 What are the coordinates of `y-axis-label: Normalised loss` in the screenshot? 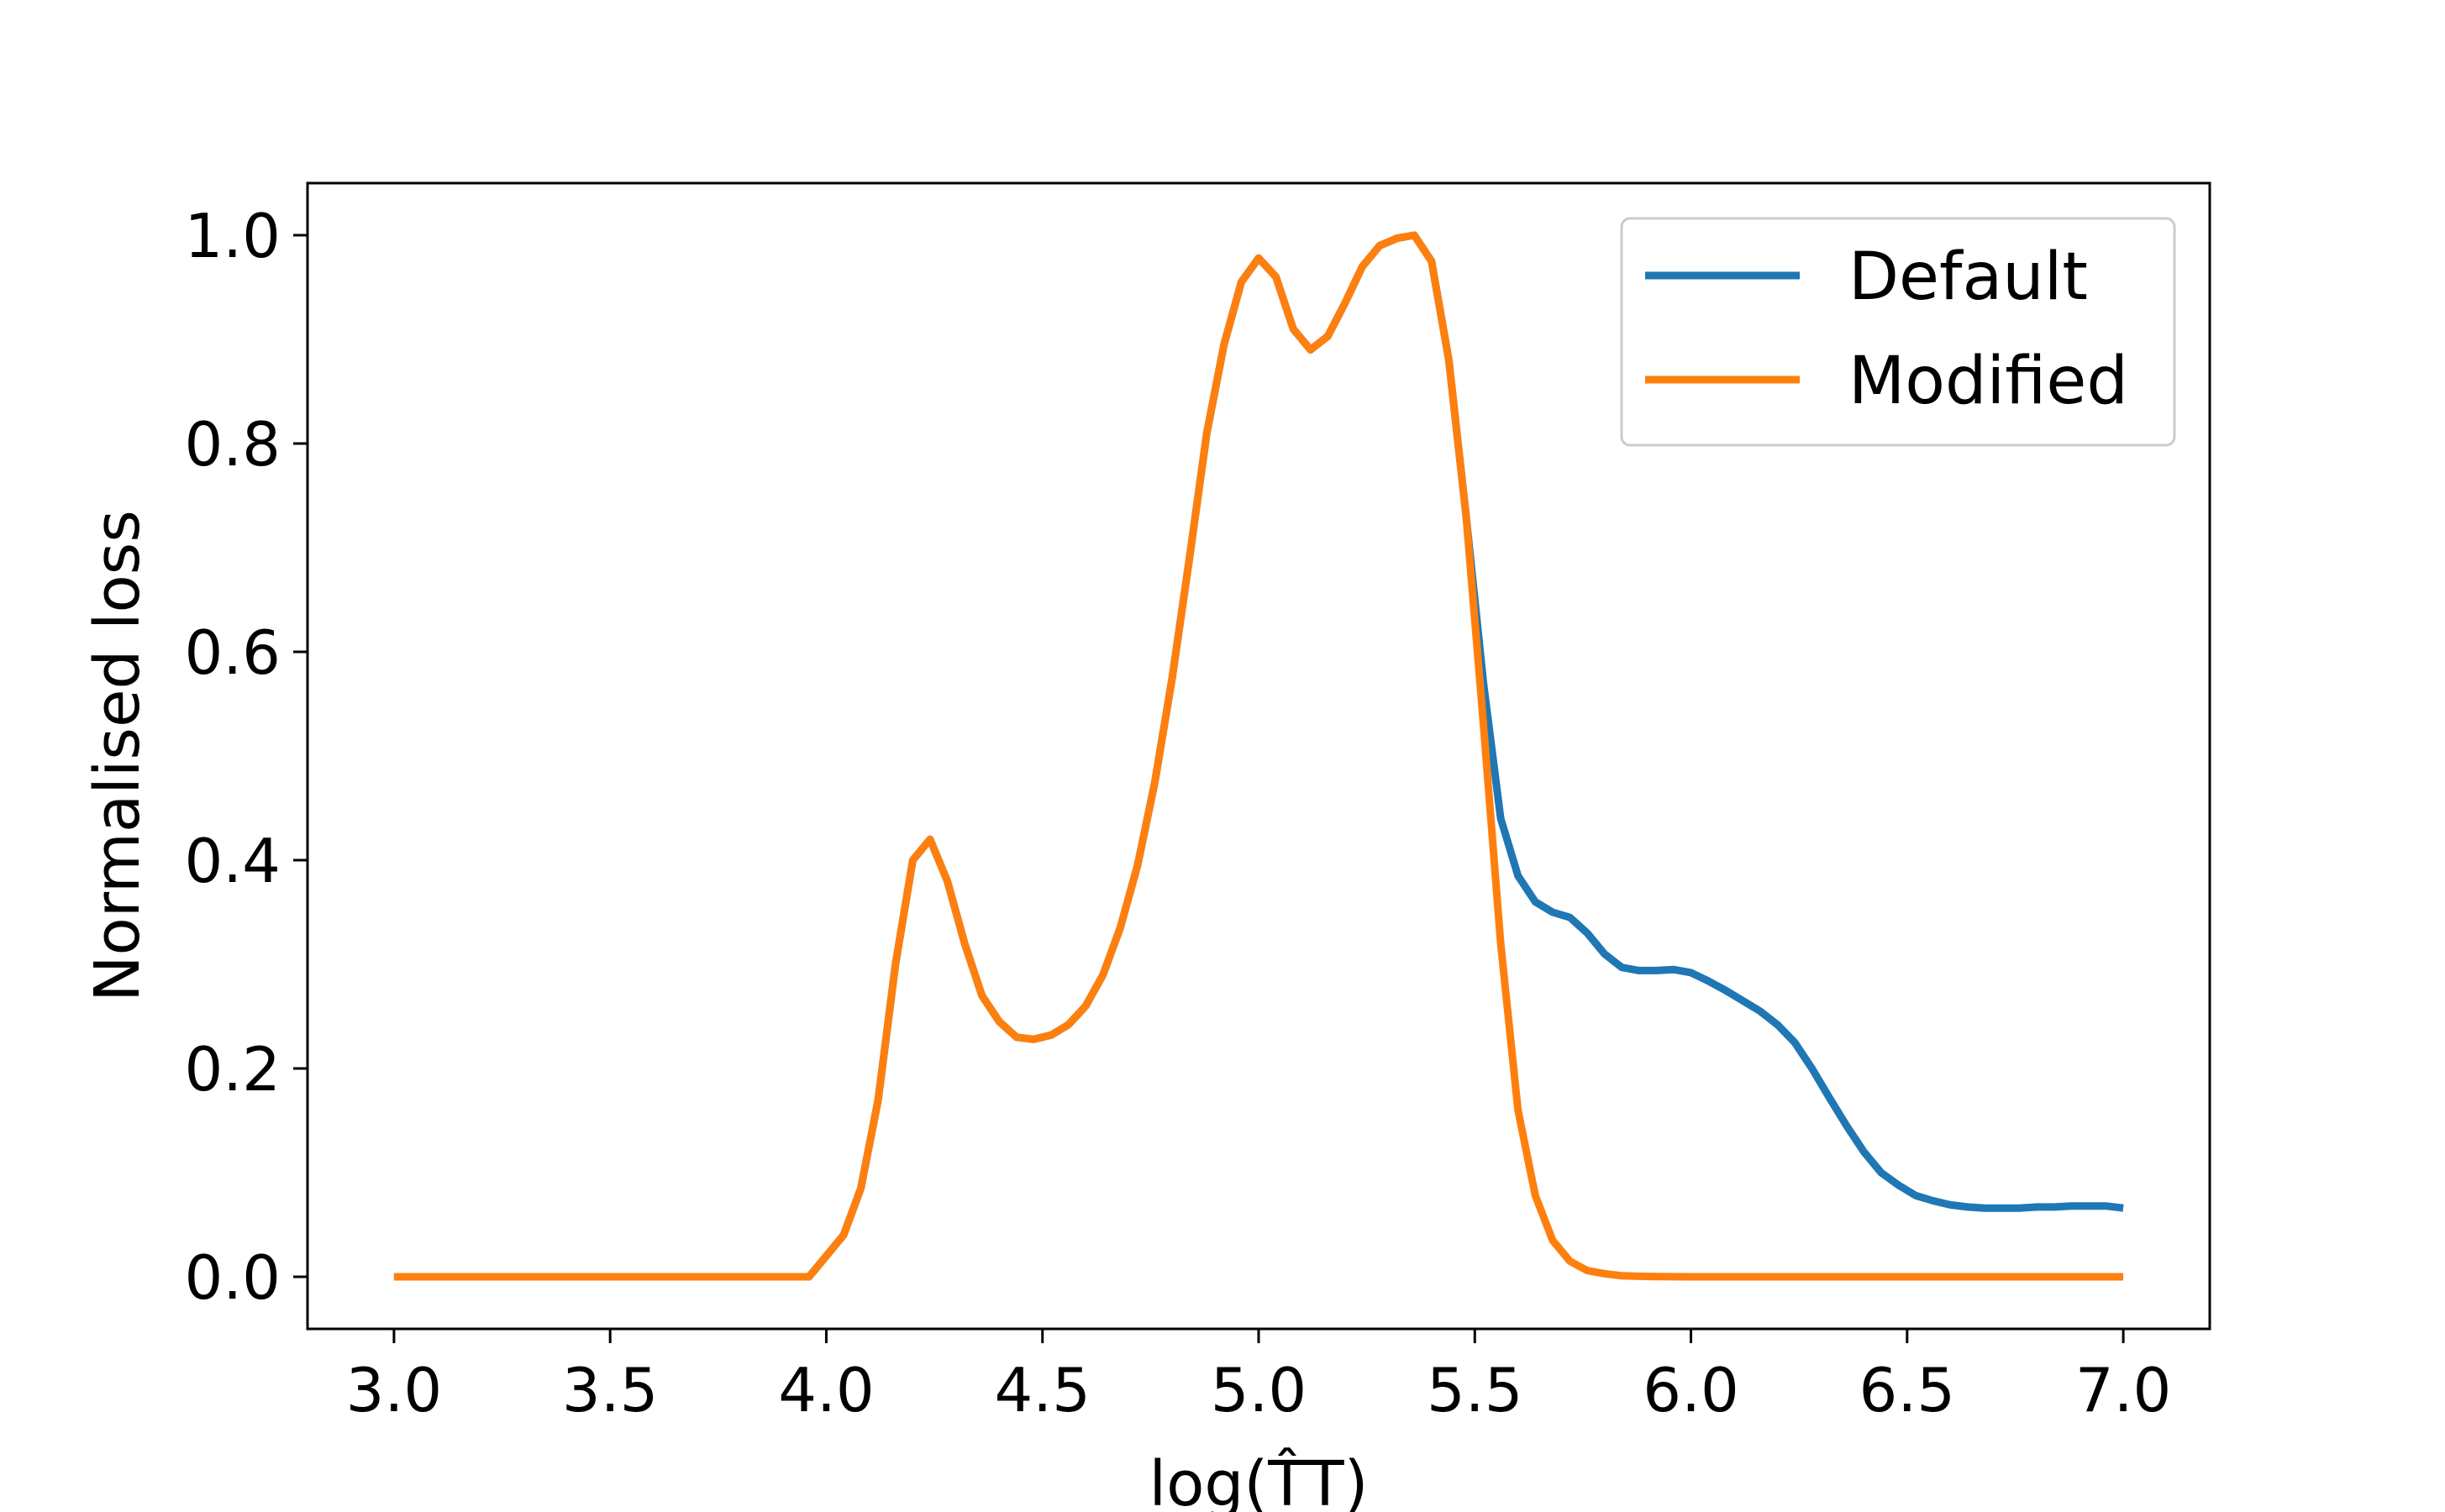 It's located at (118, 756).